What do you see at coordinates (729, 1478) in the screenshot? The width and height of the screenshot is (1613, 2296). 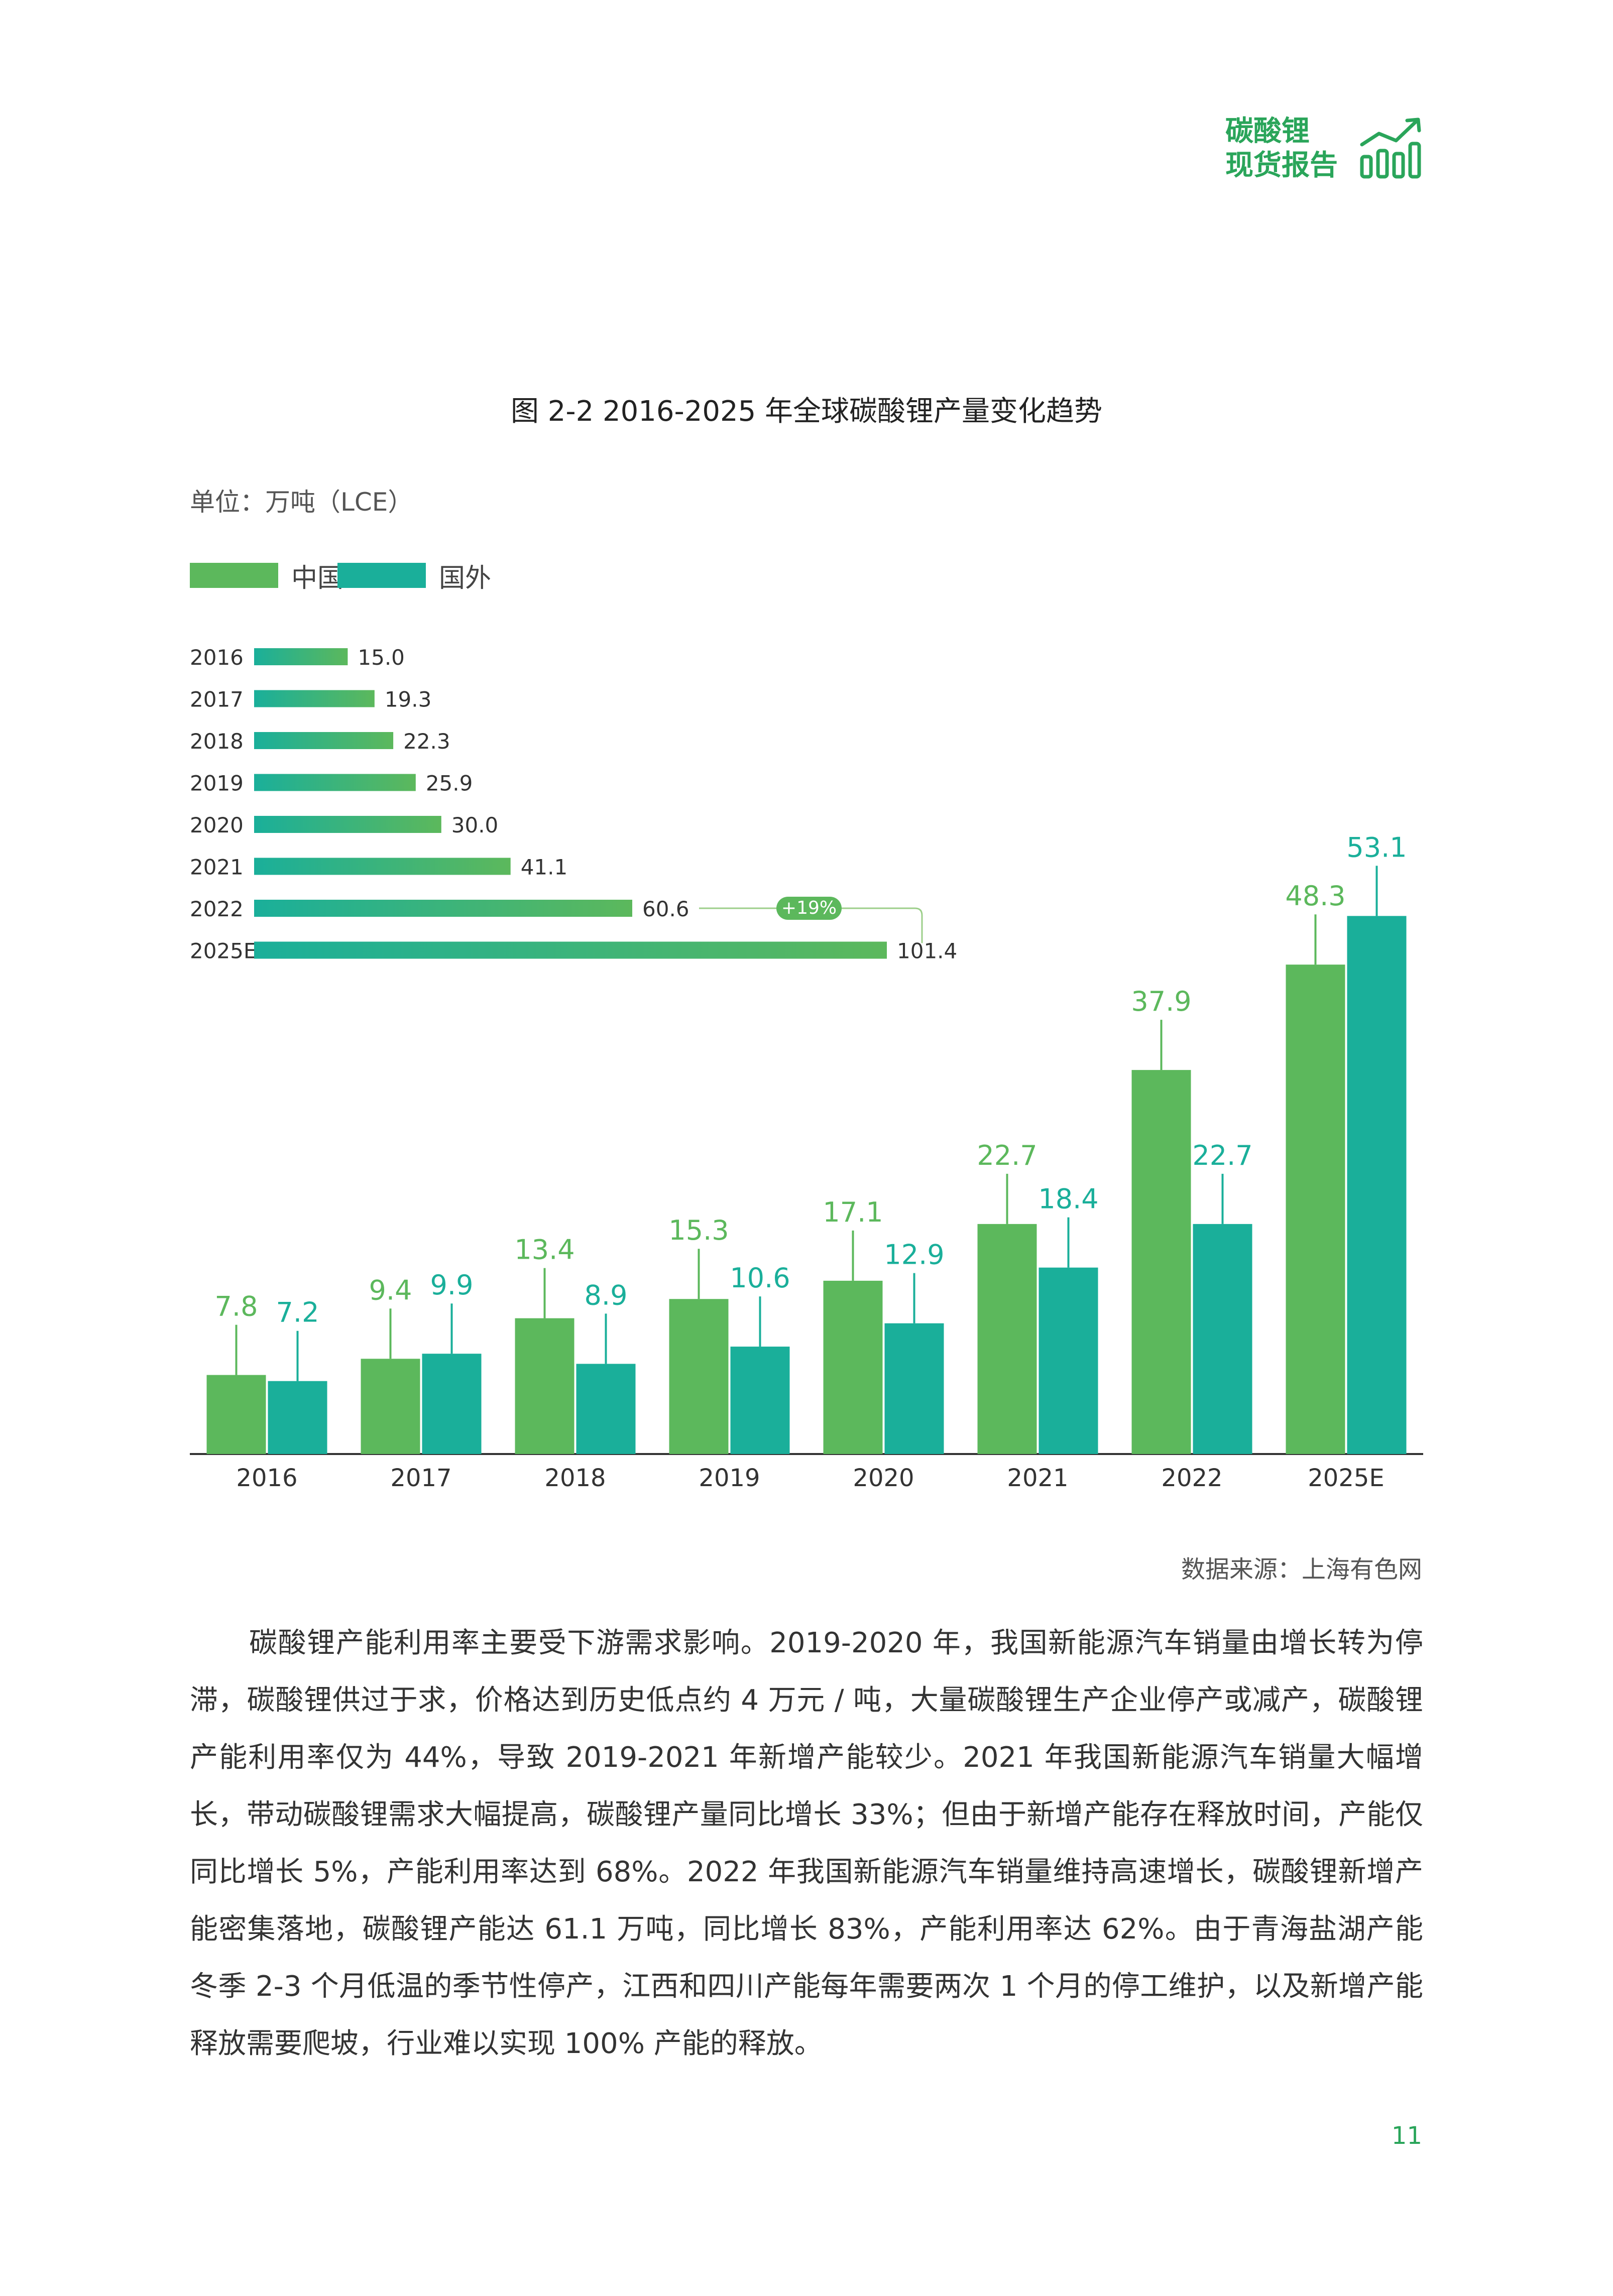 I see `x-tick-label: 2019` at bounding box center [729, 1478].